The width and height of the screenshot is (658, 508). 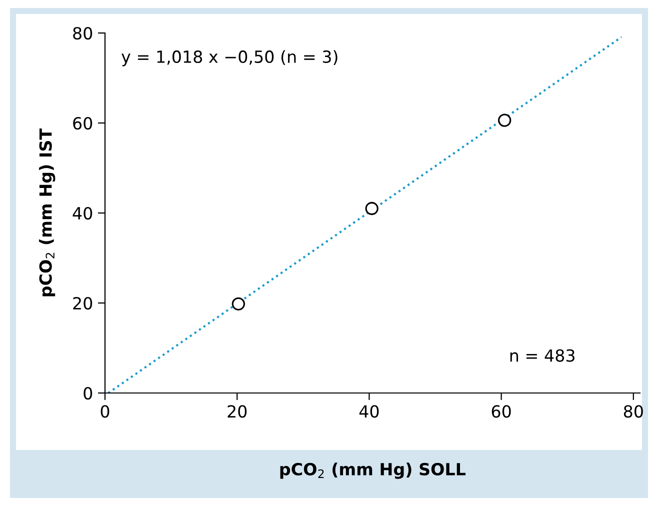 What do you see at coordinates (369, 411) in the screenshot?
I see `x-tick-label: 40` at bounding box center [369, 411].